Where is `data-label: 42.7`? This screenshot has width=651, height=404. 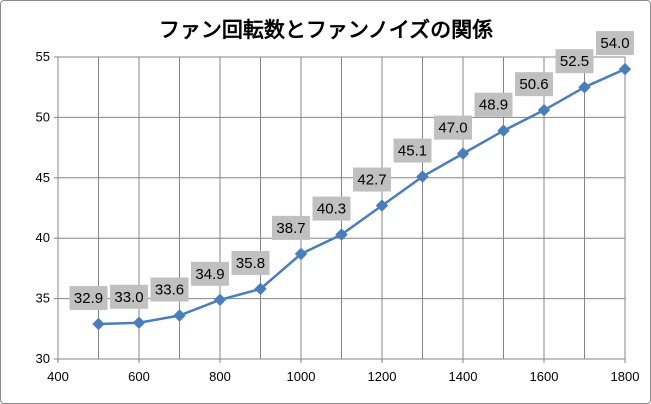 data-label: 42.7 is located at coordinates (371, 180).